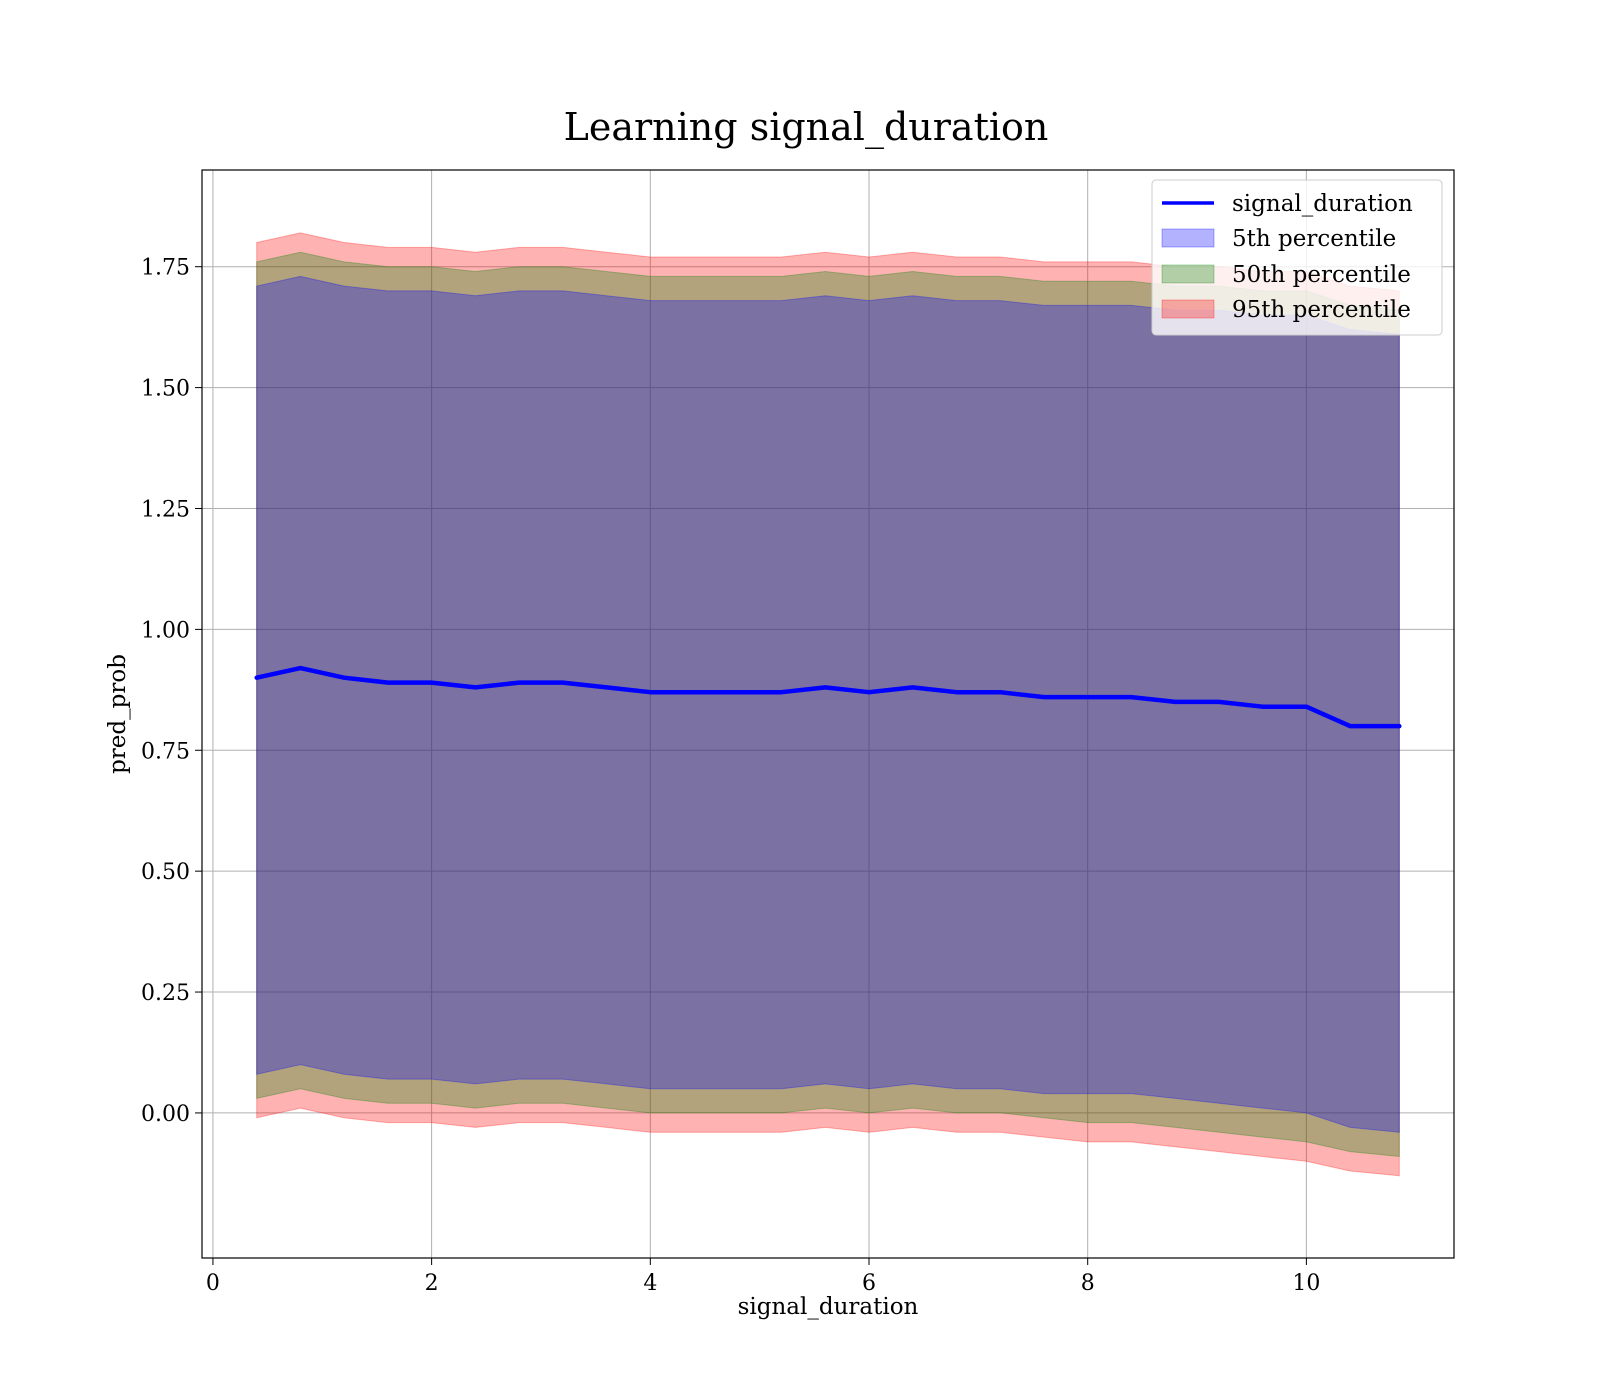  What do you see at coordinates (869, 1283) in the screenshot?
I see `x-tick-label: 6` at bounding box center [869, 1283].